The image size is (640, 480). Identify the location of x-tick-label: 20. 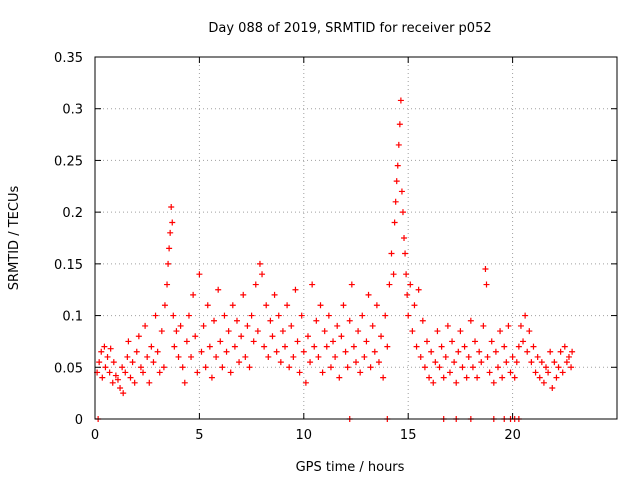
(512, 435).